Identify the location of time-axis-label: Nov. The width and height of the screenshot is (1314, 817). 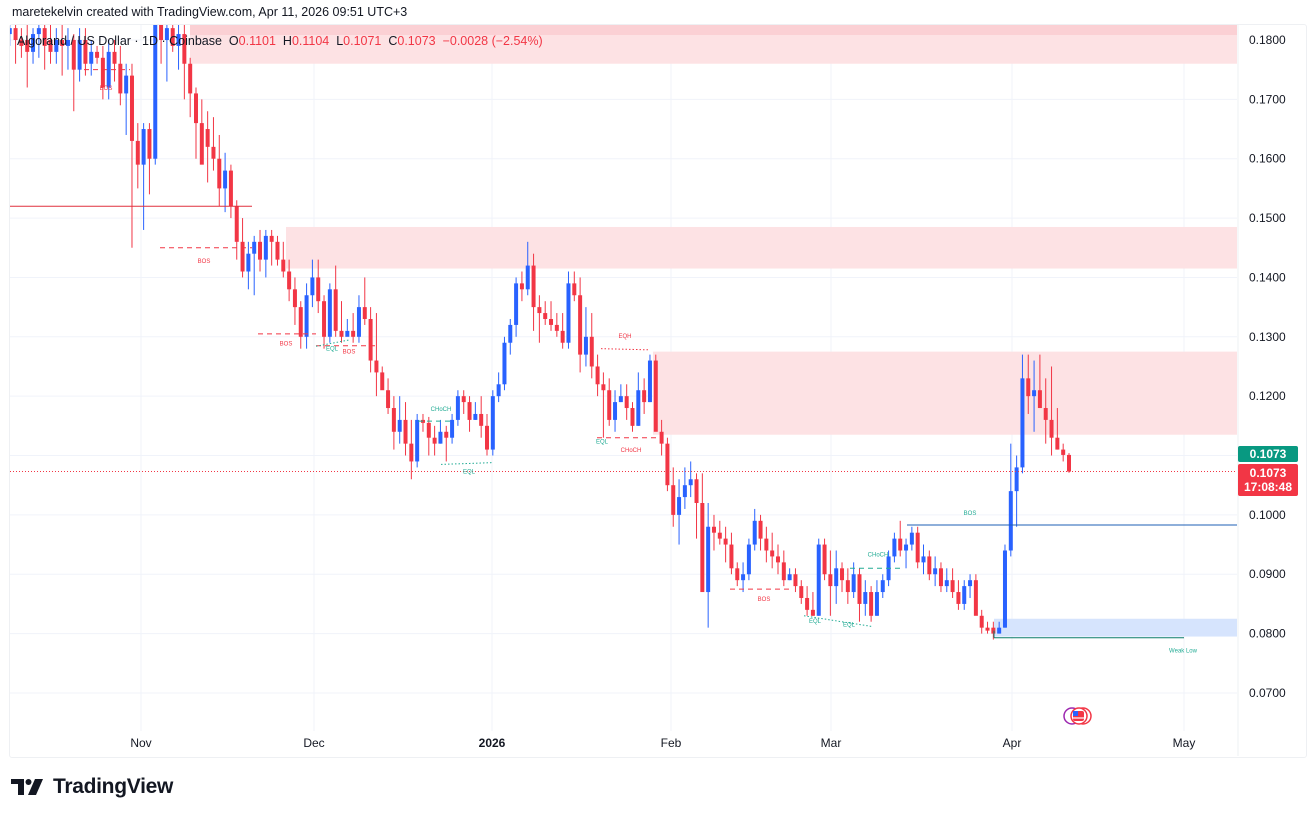
(140, 743).